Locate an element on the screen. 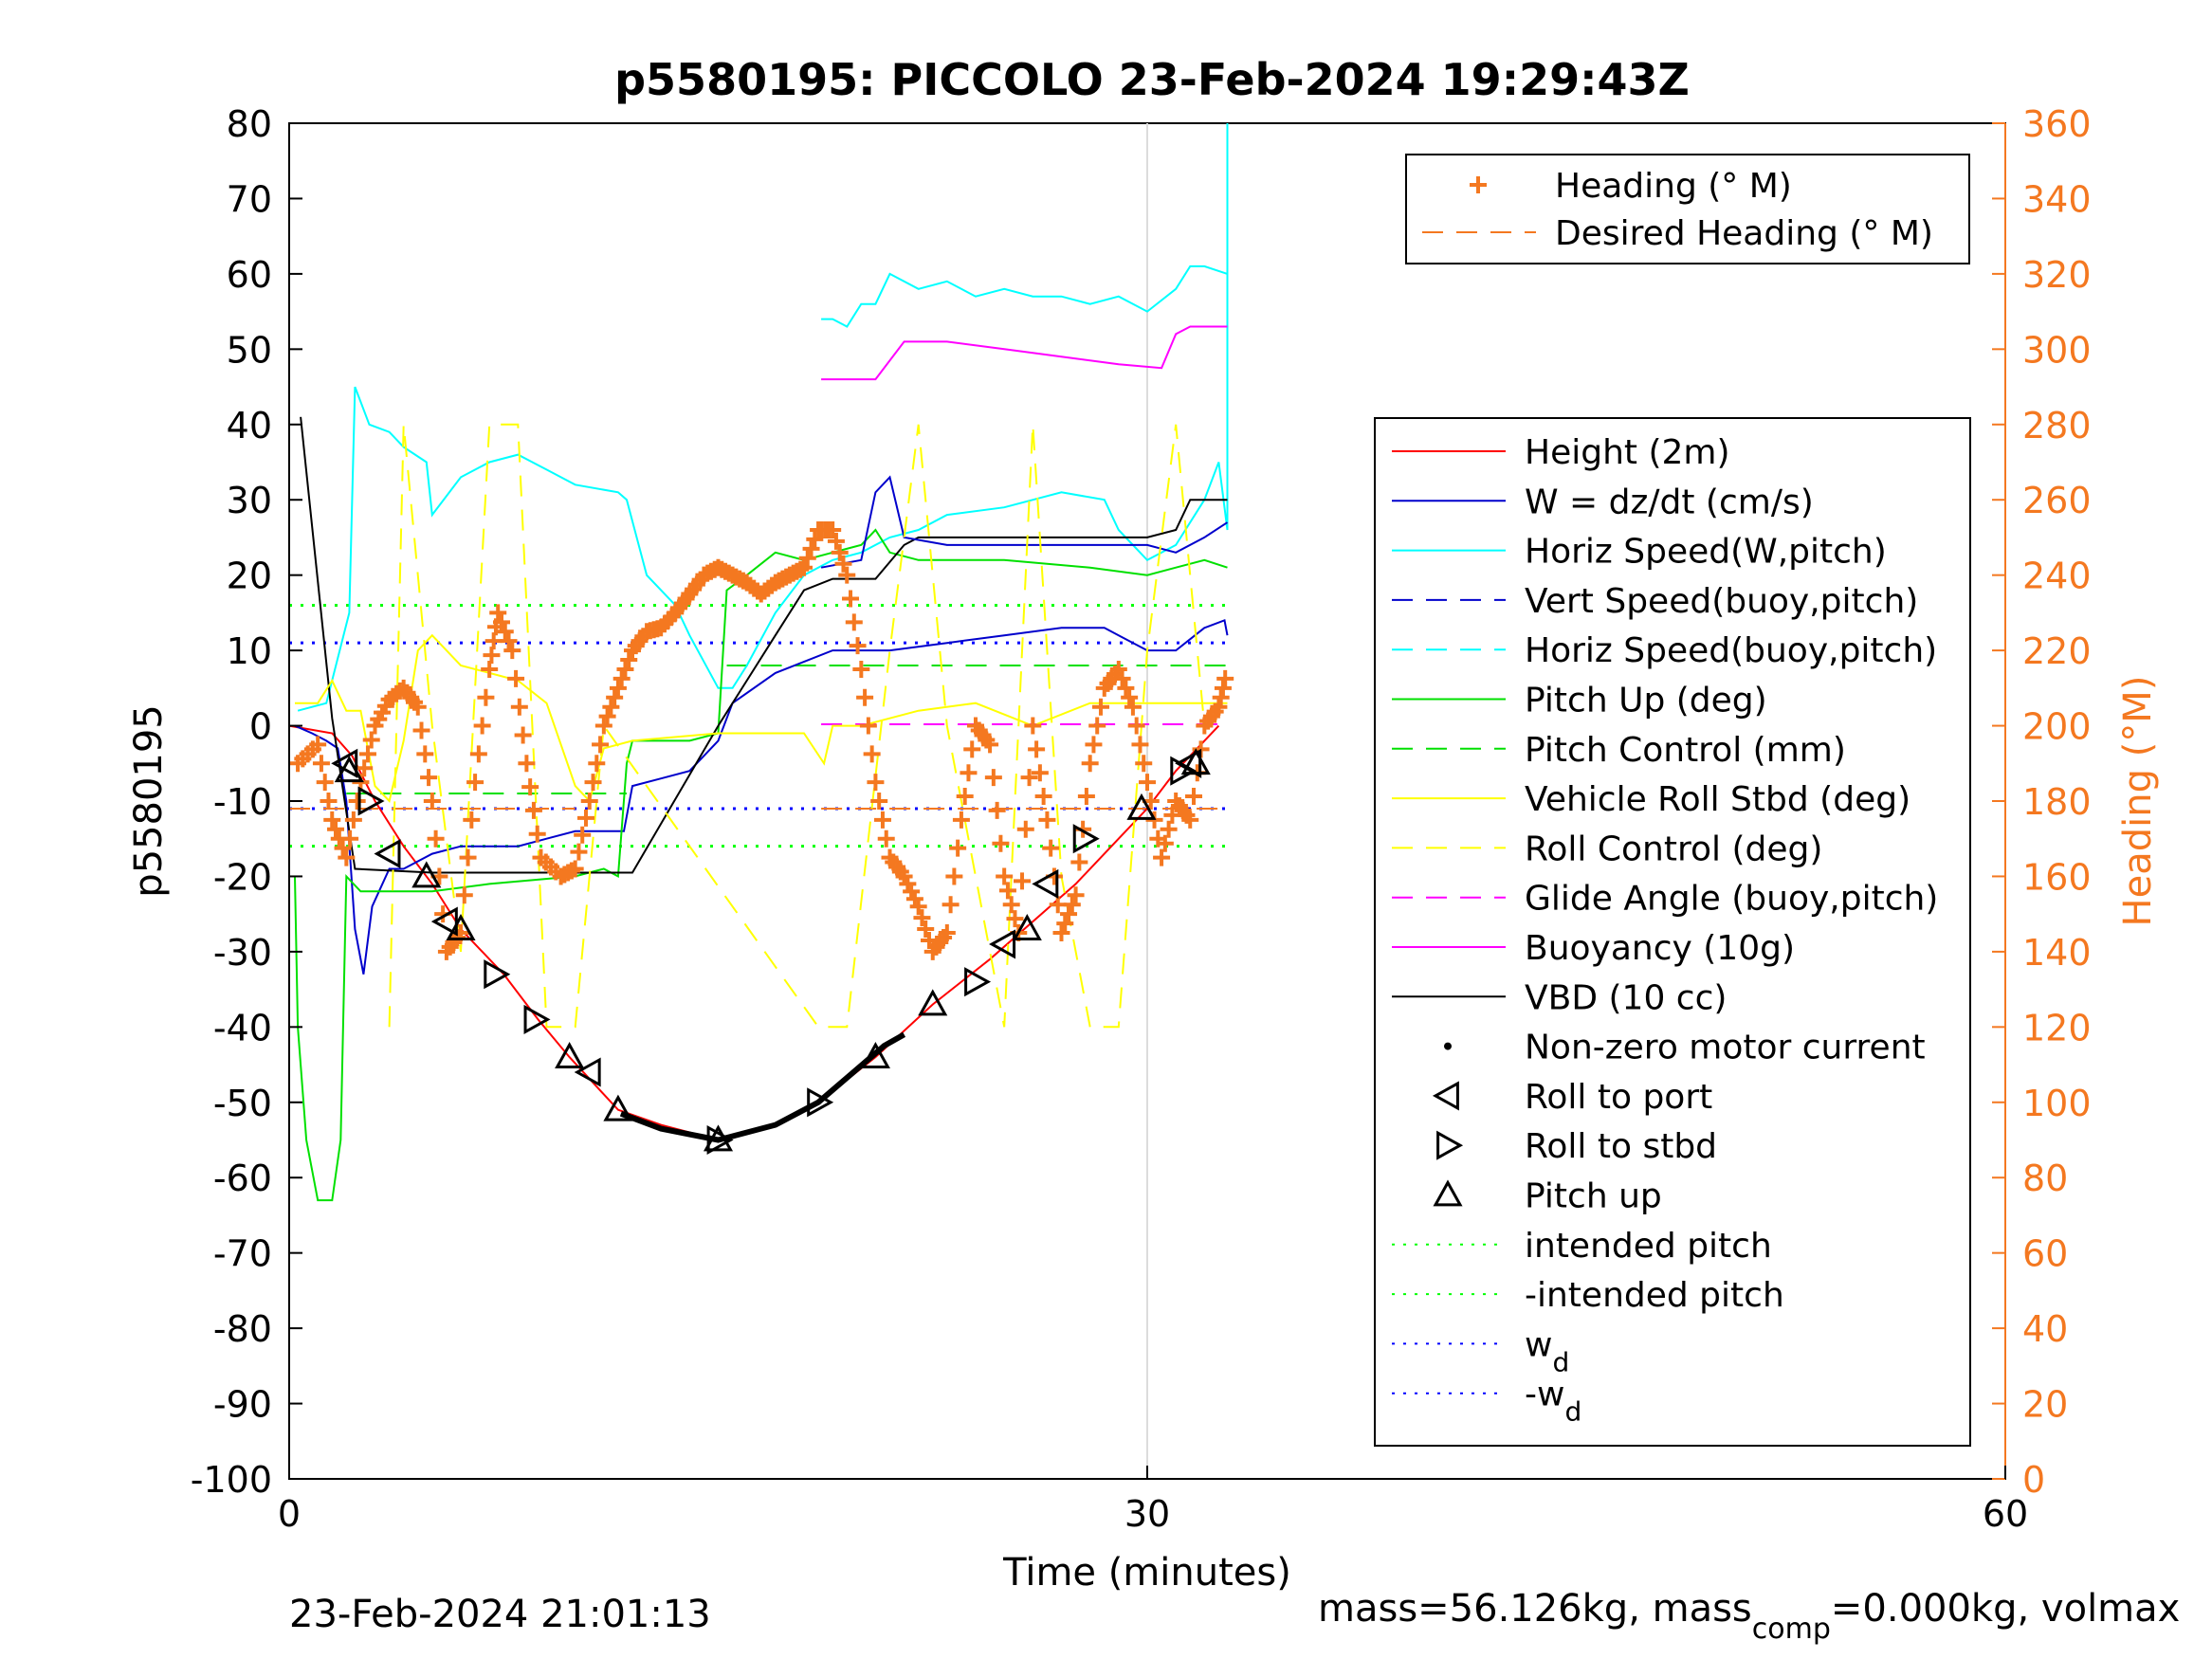 Image resolution: width=2212 pixels, height=1659 pixels. legend-entry: Height (2m) is located at coordinates (1561, 452).